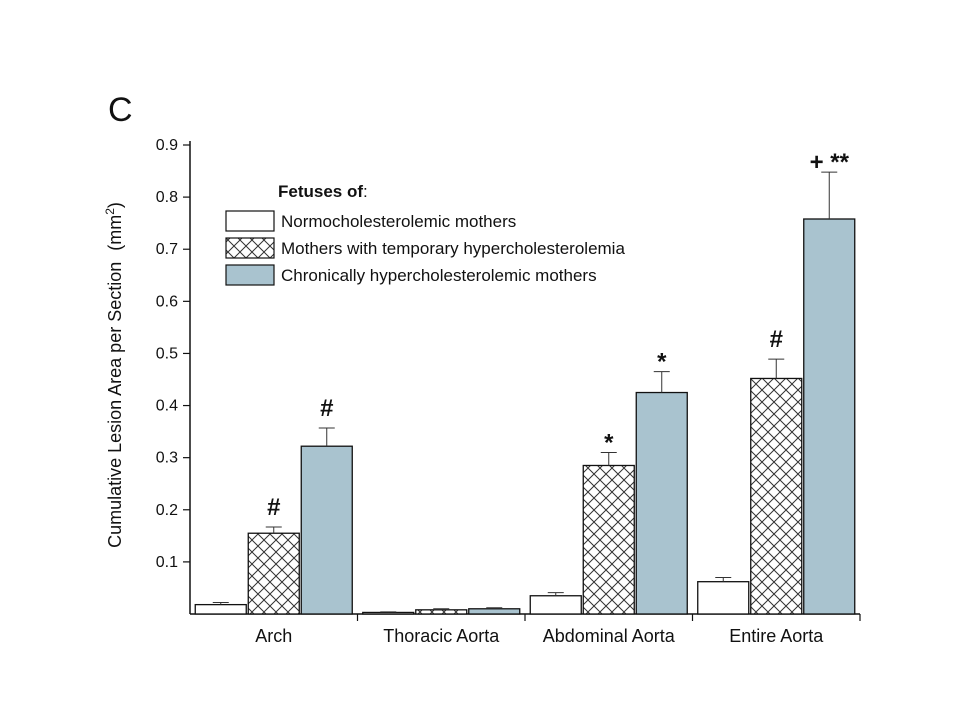 Image resolution: width=960 pixels, height=720 pixels. I want to click on x-category-label: Arch, so click(273, 636).